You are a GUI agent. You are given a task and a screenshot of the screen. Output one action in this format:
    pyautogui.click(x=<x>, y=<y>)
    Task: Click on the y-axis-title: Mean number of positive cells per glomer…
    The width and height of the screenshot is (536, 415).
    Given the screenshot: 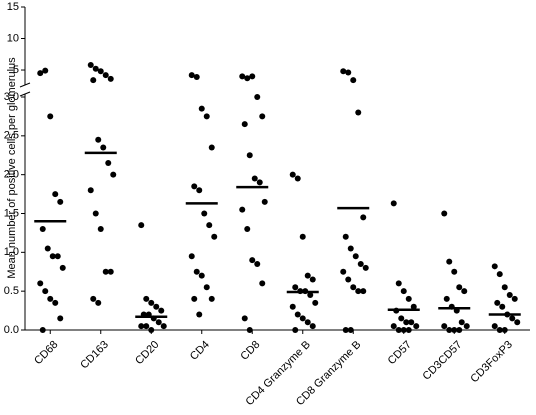 What is the action you would take?
    pyautogui.click(x=12, y=168)
    